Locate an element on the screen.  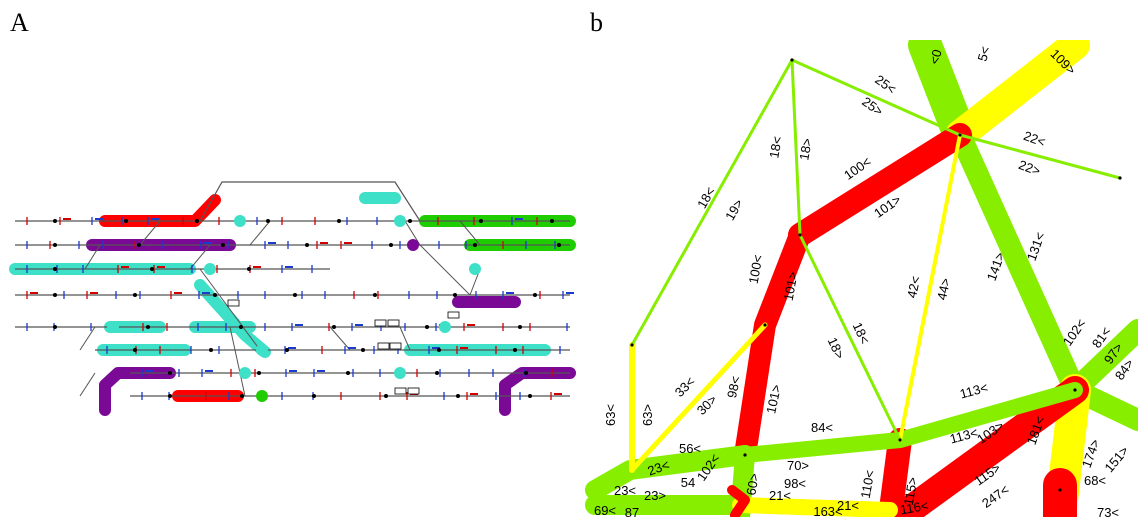
edge-label: 19> is located at coordinates (734, 209).